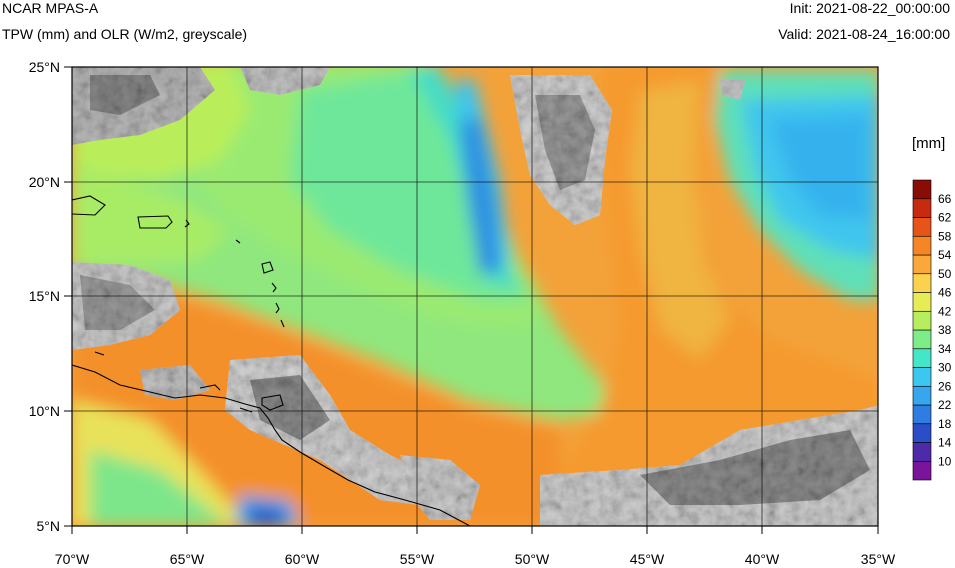 This screenshot has height=568, width=955. I want to click on lon-label-70w: 70°W, so click(72, 559).